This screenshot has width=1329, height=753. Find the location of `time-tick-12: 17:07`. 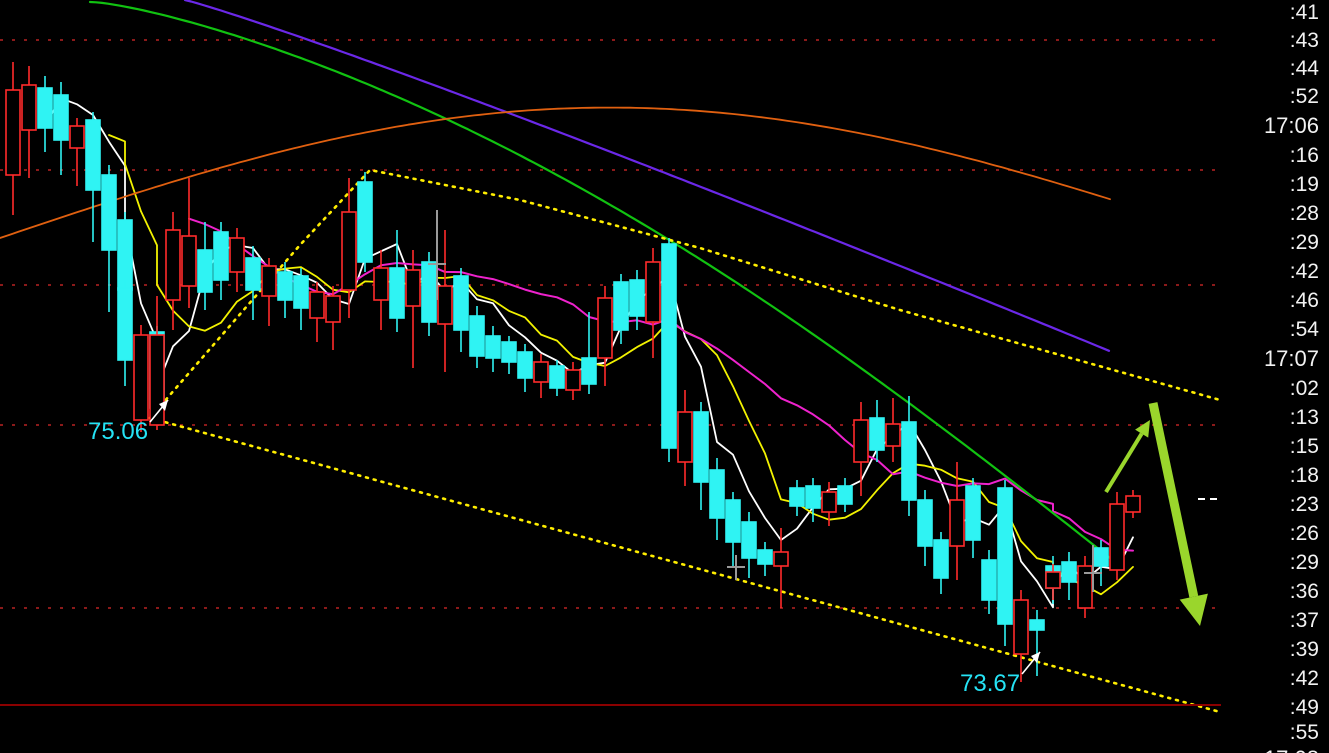

time-tick-12: 17:07 is located at coordinates (1291, 358).